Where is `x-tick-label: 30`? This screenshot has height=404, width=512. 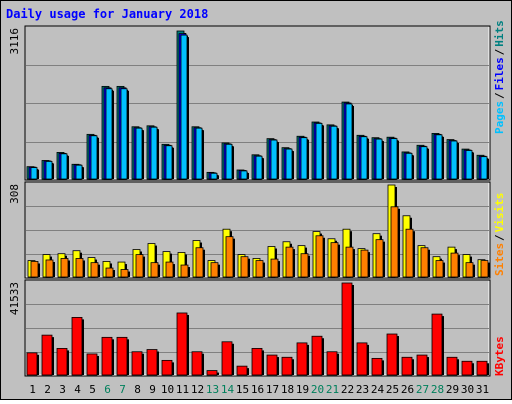
x-tick-label: 30 is located at coordinates (467, 389).